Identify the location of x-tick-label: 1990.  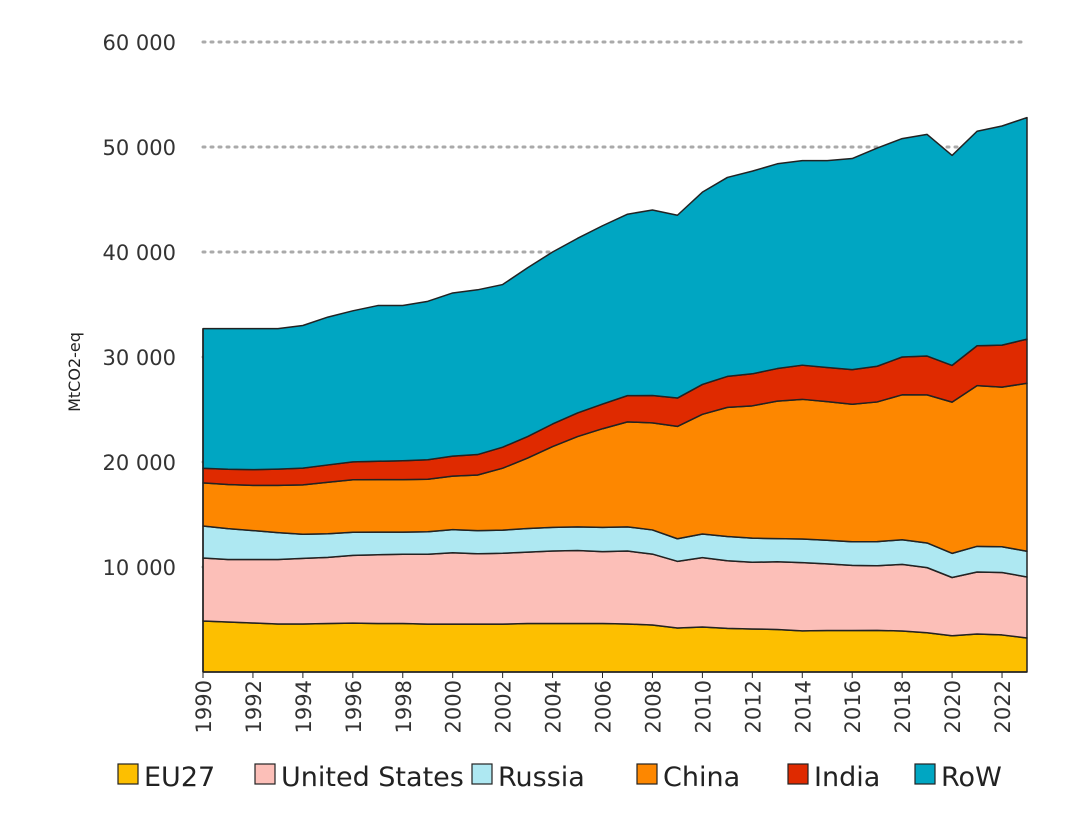
(204, 706).